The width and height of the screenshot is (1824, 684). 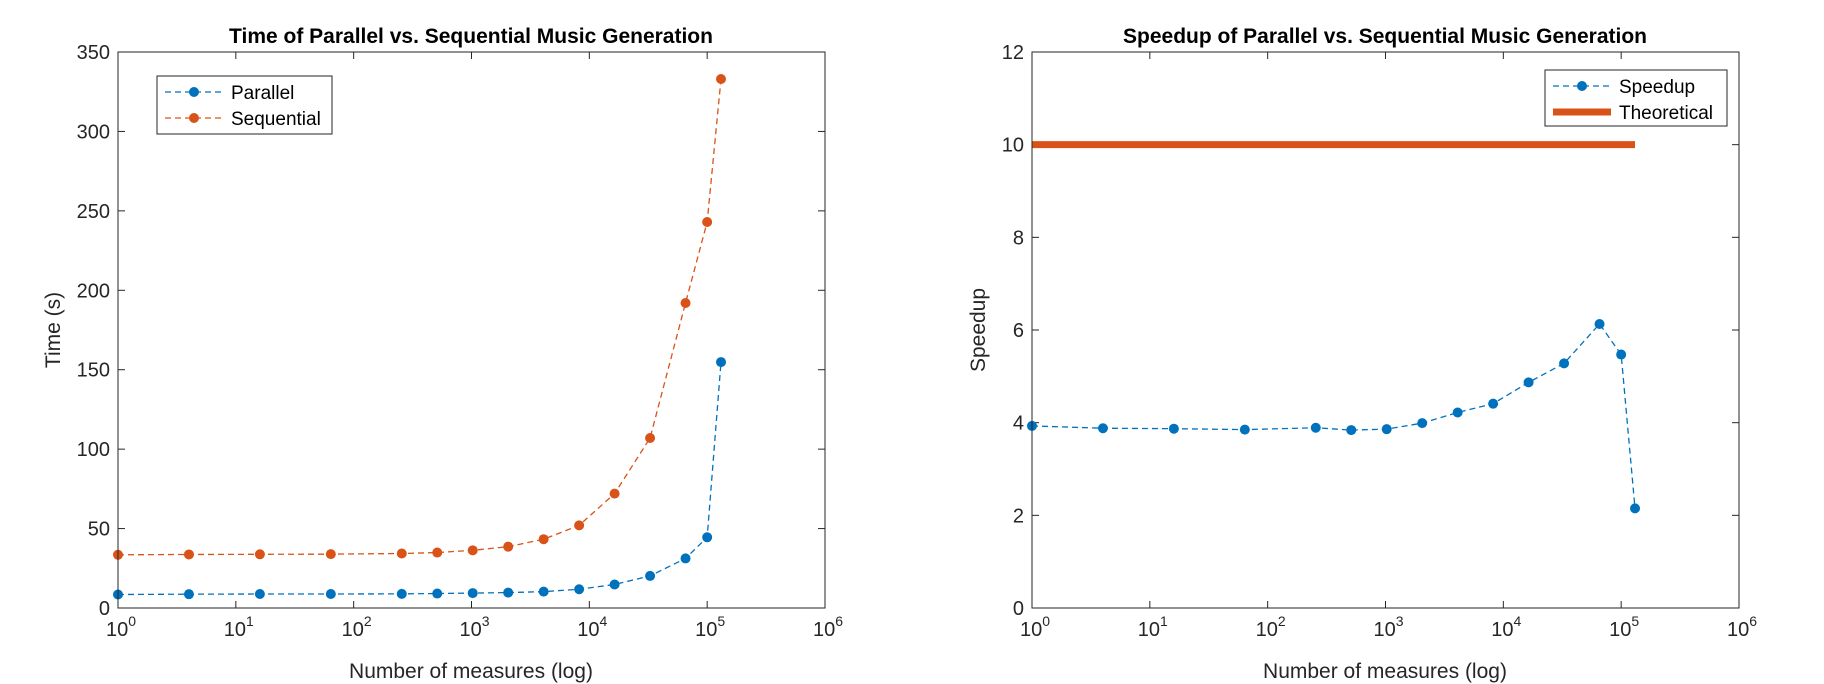 I want to click on parallel-legend-marker, so click(x=194, y=92).